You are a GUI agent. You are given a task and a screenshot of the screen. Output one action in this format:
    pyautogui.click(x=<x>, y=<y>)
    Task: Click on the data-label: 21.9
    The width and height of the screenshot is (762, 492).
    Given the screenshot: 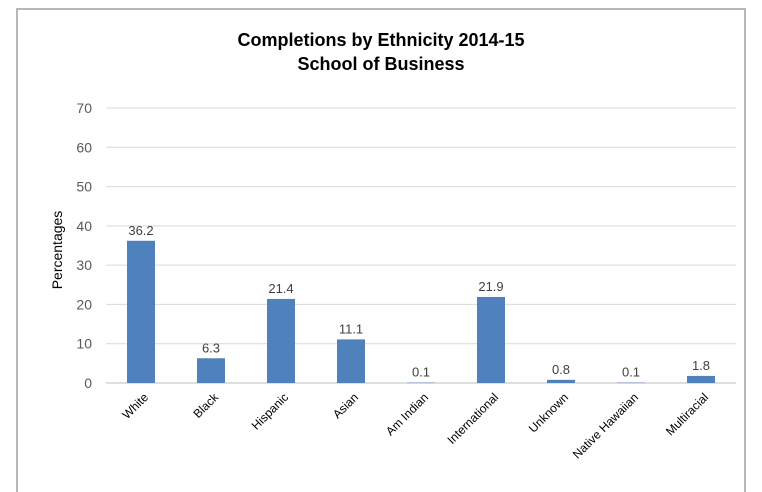 What is the action you would take?
    pyautogui.click(x=490, y=286)
    